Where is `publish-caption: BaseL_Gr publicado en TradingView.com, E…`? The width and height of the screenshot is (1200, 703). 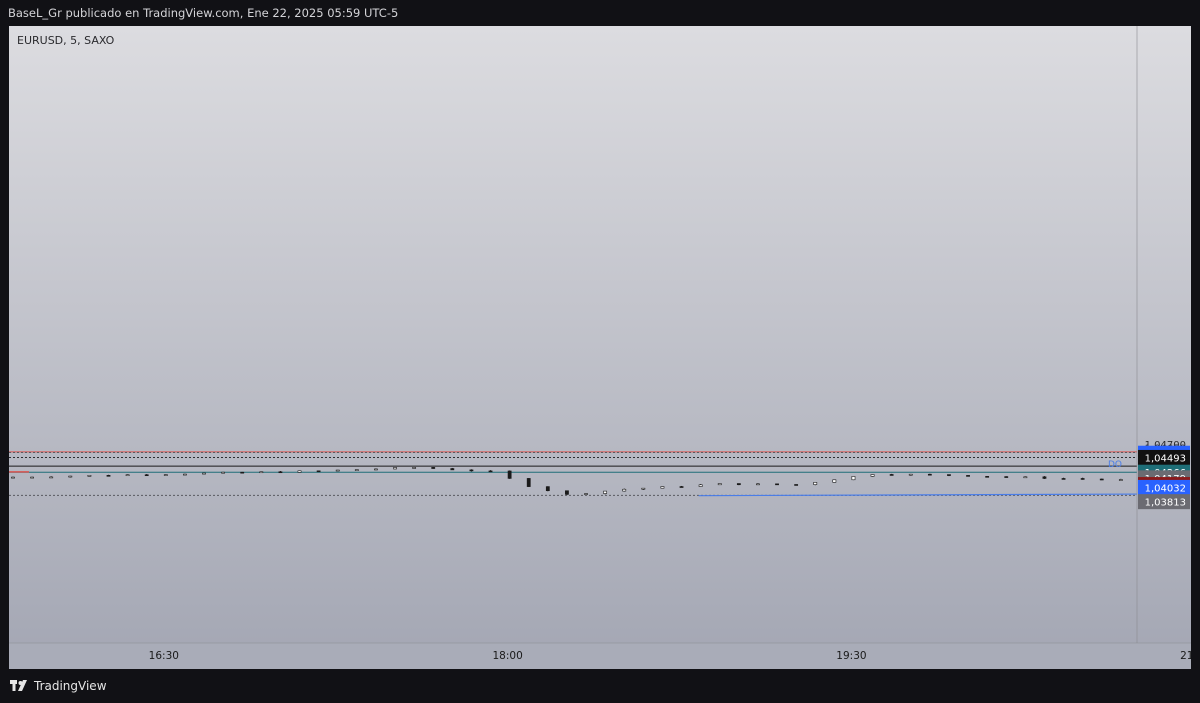 publish-caption: BaseL_Gr publicado en TradingView.com, E… is located at coordinates (203, 13).